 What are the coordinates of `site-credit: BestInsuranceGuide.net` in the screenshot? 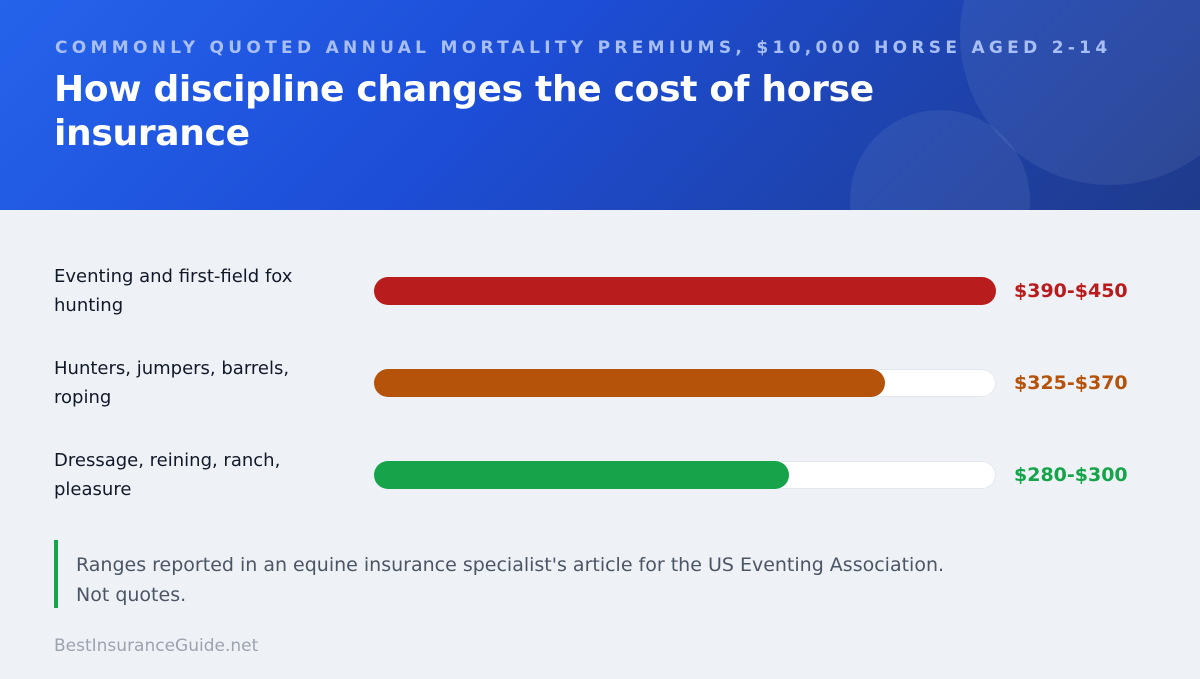 It's located at (156, 646).